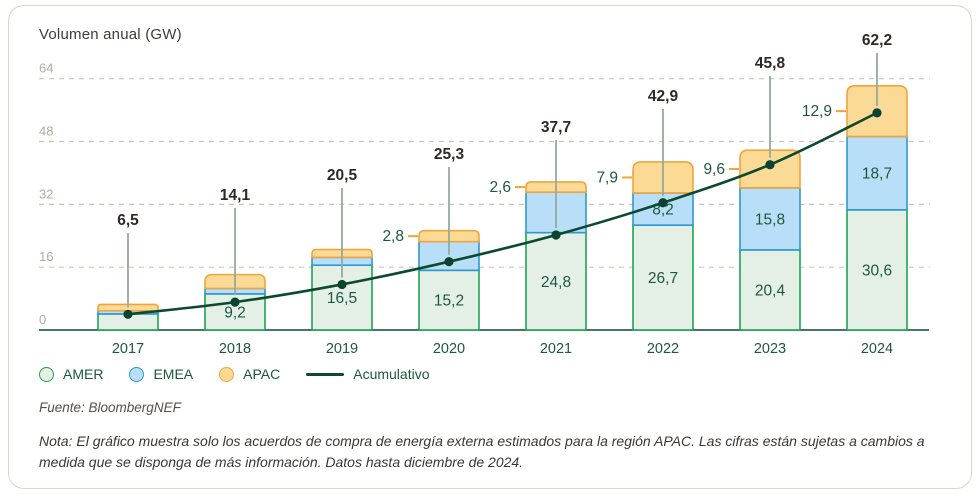 Image resolution: width=980 pixels, height=495 pixels. I want to click on total-label-2018: 14,1, so click(235, 195).